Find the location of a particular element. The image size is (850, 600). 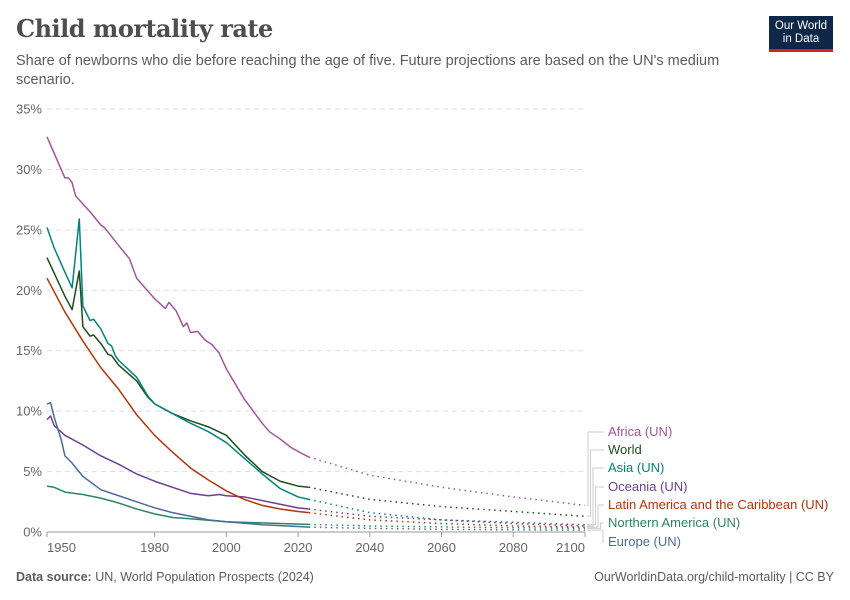

legend-label: Oceania (UN) is located at coordinates (647, 486).